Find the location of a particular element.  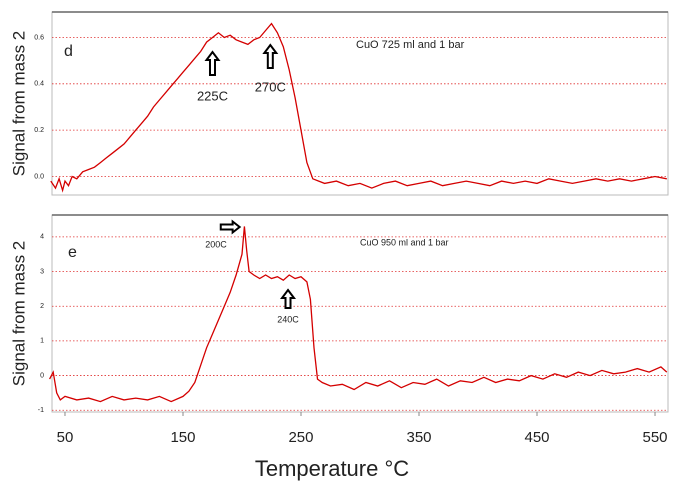

x-tick-label: 50 is located at coordinates (65, 437).